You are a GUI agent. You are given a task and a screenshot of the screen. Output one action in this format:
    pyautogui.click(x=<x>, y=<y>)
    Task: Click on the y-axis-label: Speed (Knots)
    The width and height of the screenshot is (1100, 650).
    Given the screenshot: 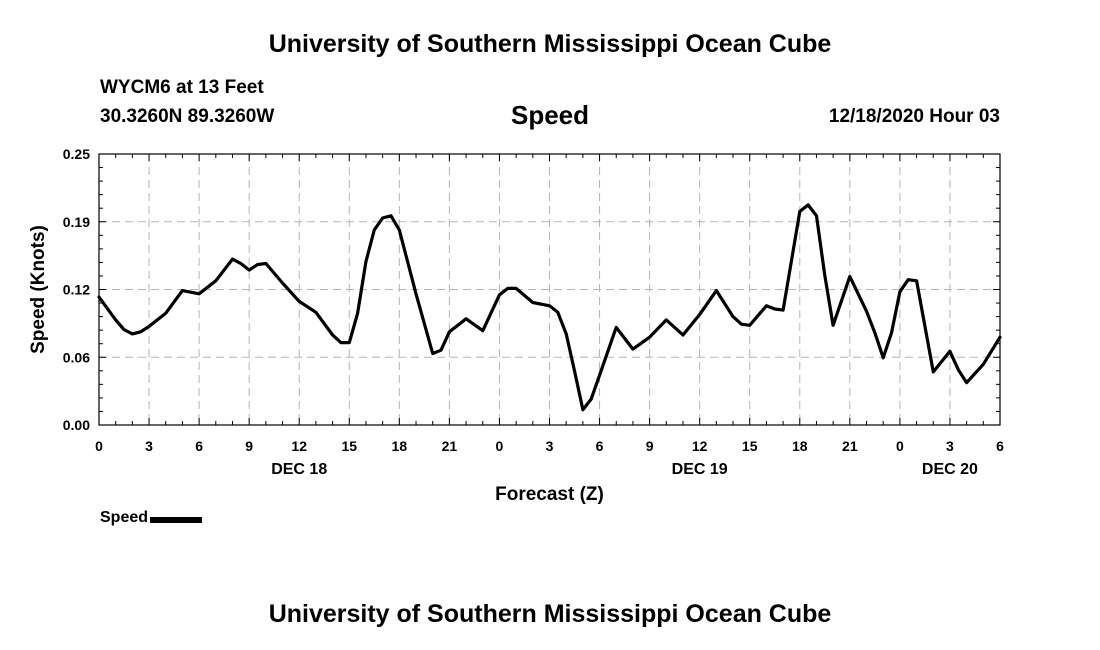 What is the action you would take?
    pyautogui.click(x=38, y=289)
    